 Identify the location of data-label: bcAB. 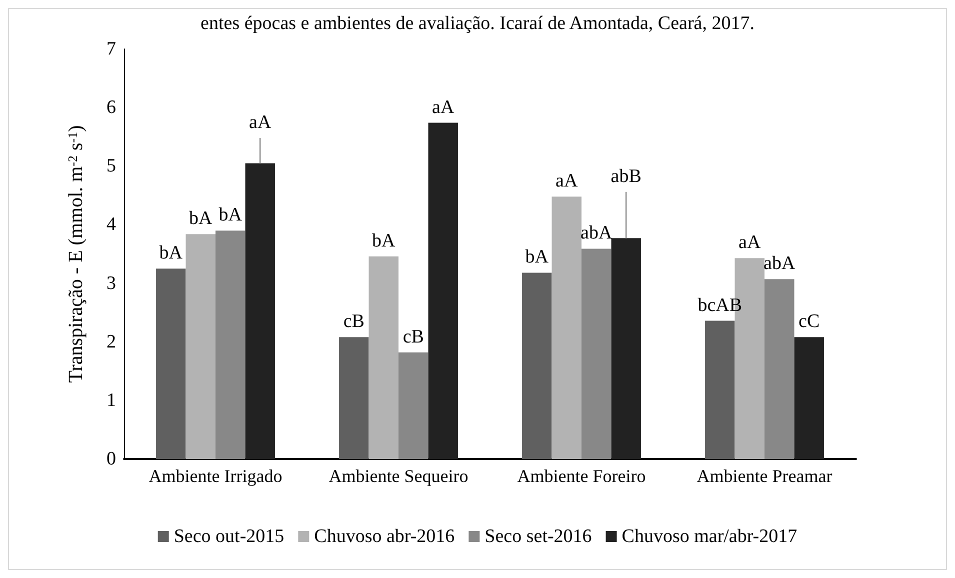
(720, 305).